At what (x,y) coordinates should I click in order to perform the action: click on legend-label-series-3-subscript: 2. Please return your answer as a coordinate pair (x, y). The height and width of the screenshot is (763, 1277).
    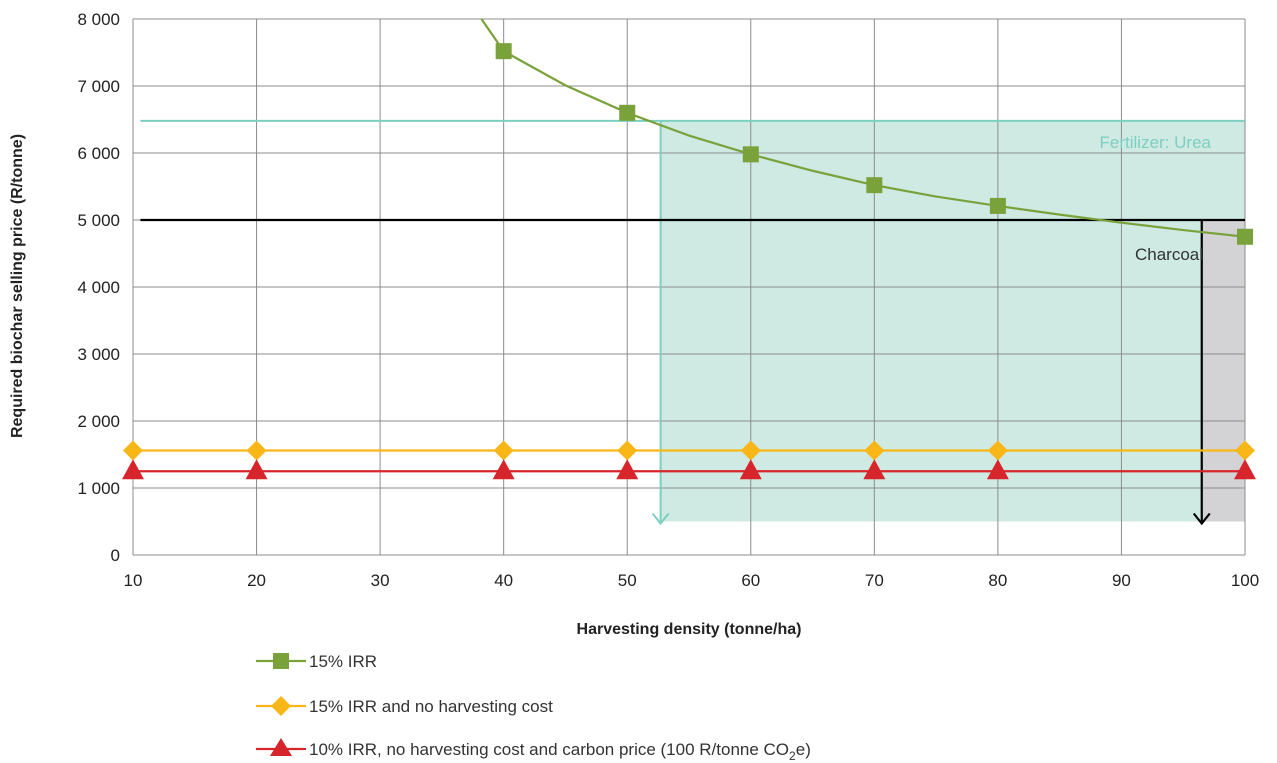
    Looking at the image, I should click on (792, 756).